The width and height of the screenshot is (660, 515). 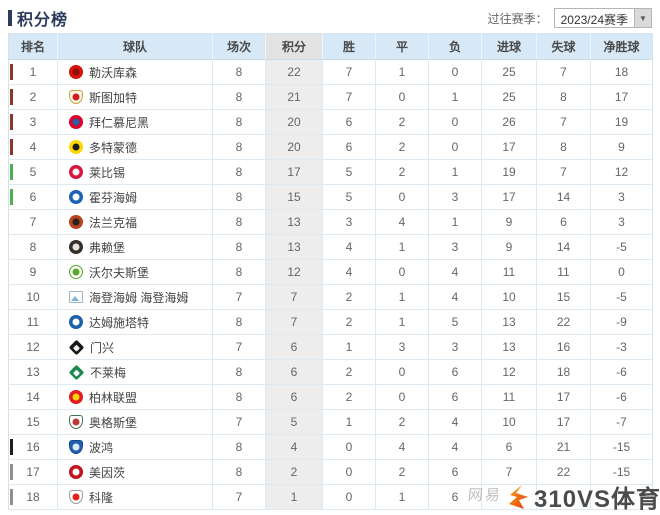 What do you see at coordinates (509, 272) in the screenshot?
I see `goals-for-cell: 11` at bounding box center [509, 272].